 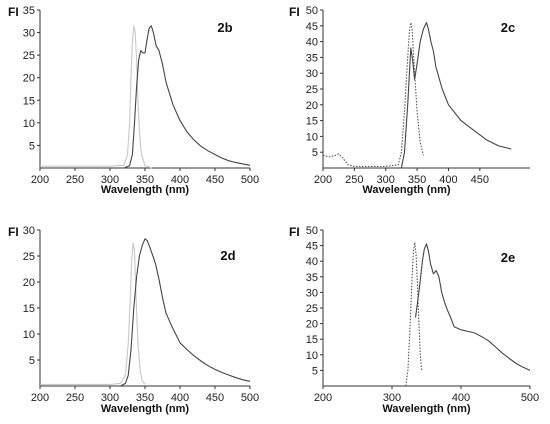 What do you see at coordinates (508, 27) in the screenshot?
I see `panel-annotation: 2c` at bounding box center [508, 27].